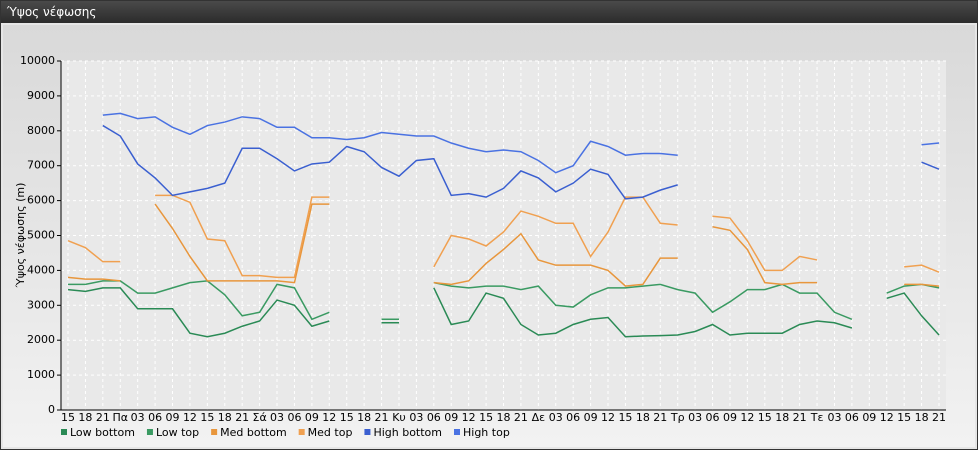 The image size is (978, 450). Describe the element at coordinates (51, 409) in the screenshot. I see `y-tick-label: 0` at that location.